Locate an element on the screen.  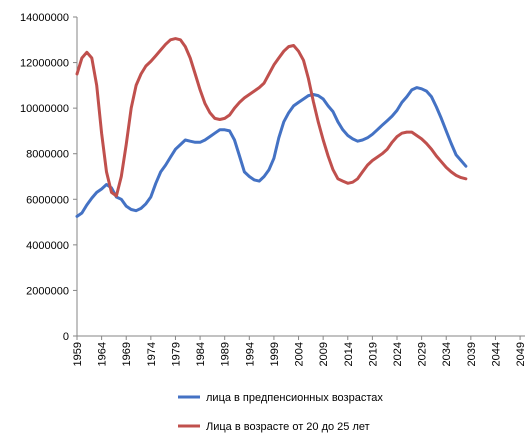
x-tick-label: 1984 is located at coordinates (201, 354).